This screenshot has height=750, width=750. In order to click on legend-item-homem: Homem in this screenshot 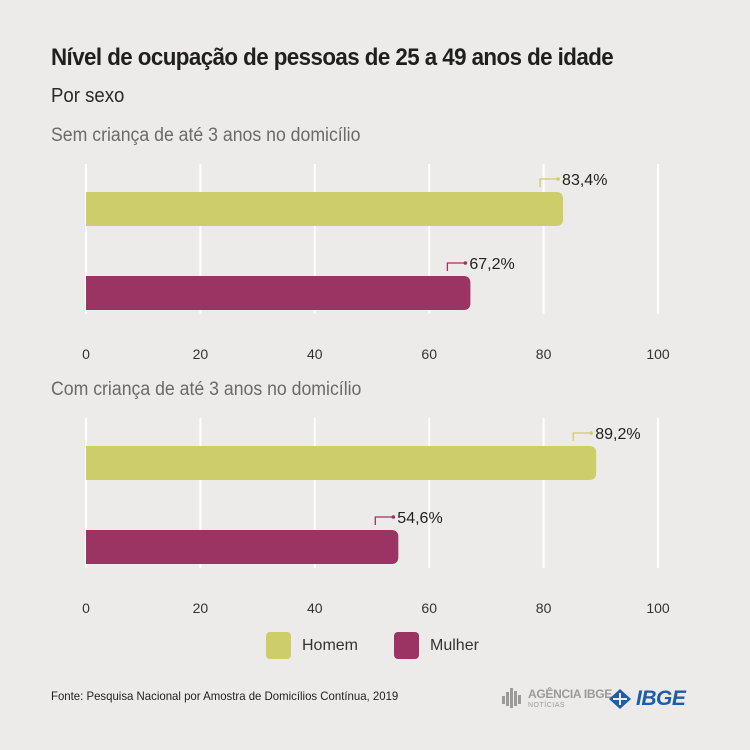, I will do `click(312, 645)`.